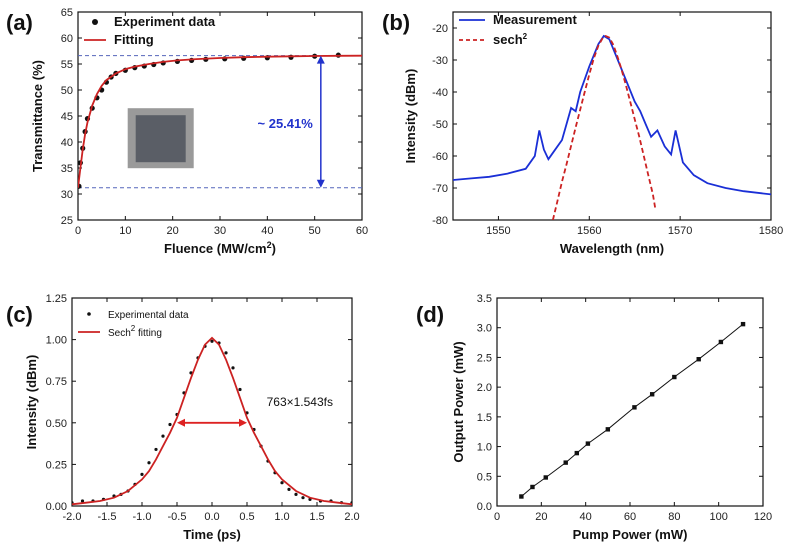 The image size is (800, 555). What do you see at coordinates (440, 189) in the screenshot?
I see `y-tick-label: -70` at bounding box center [440, 189].